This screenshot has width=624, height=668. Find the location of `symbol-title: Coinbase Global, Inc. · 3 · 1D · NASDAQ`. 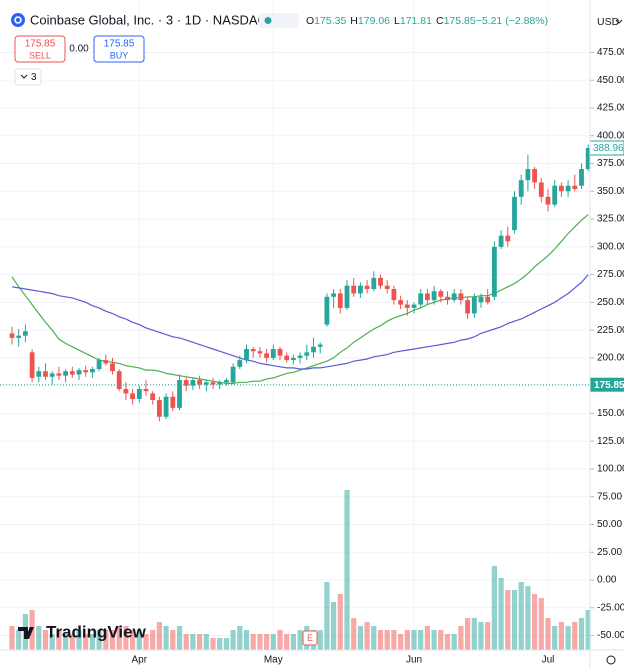

symbol-title: Coinbase Global, Inc. · 3 · 1D · NASDAQ is located at coordinates (149, 19).